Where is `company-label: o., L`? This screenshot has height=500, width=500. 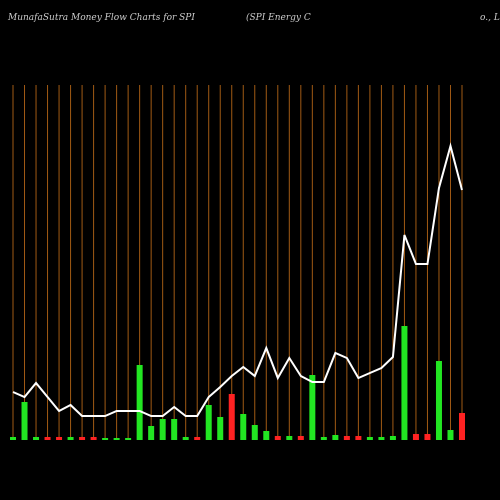
company-label: o., L is located at coordinates (490, 18).